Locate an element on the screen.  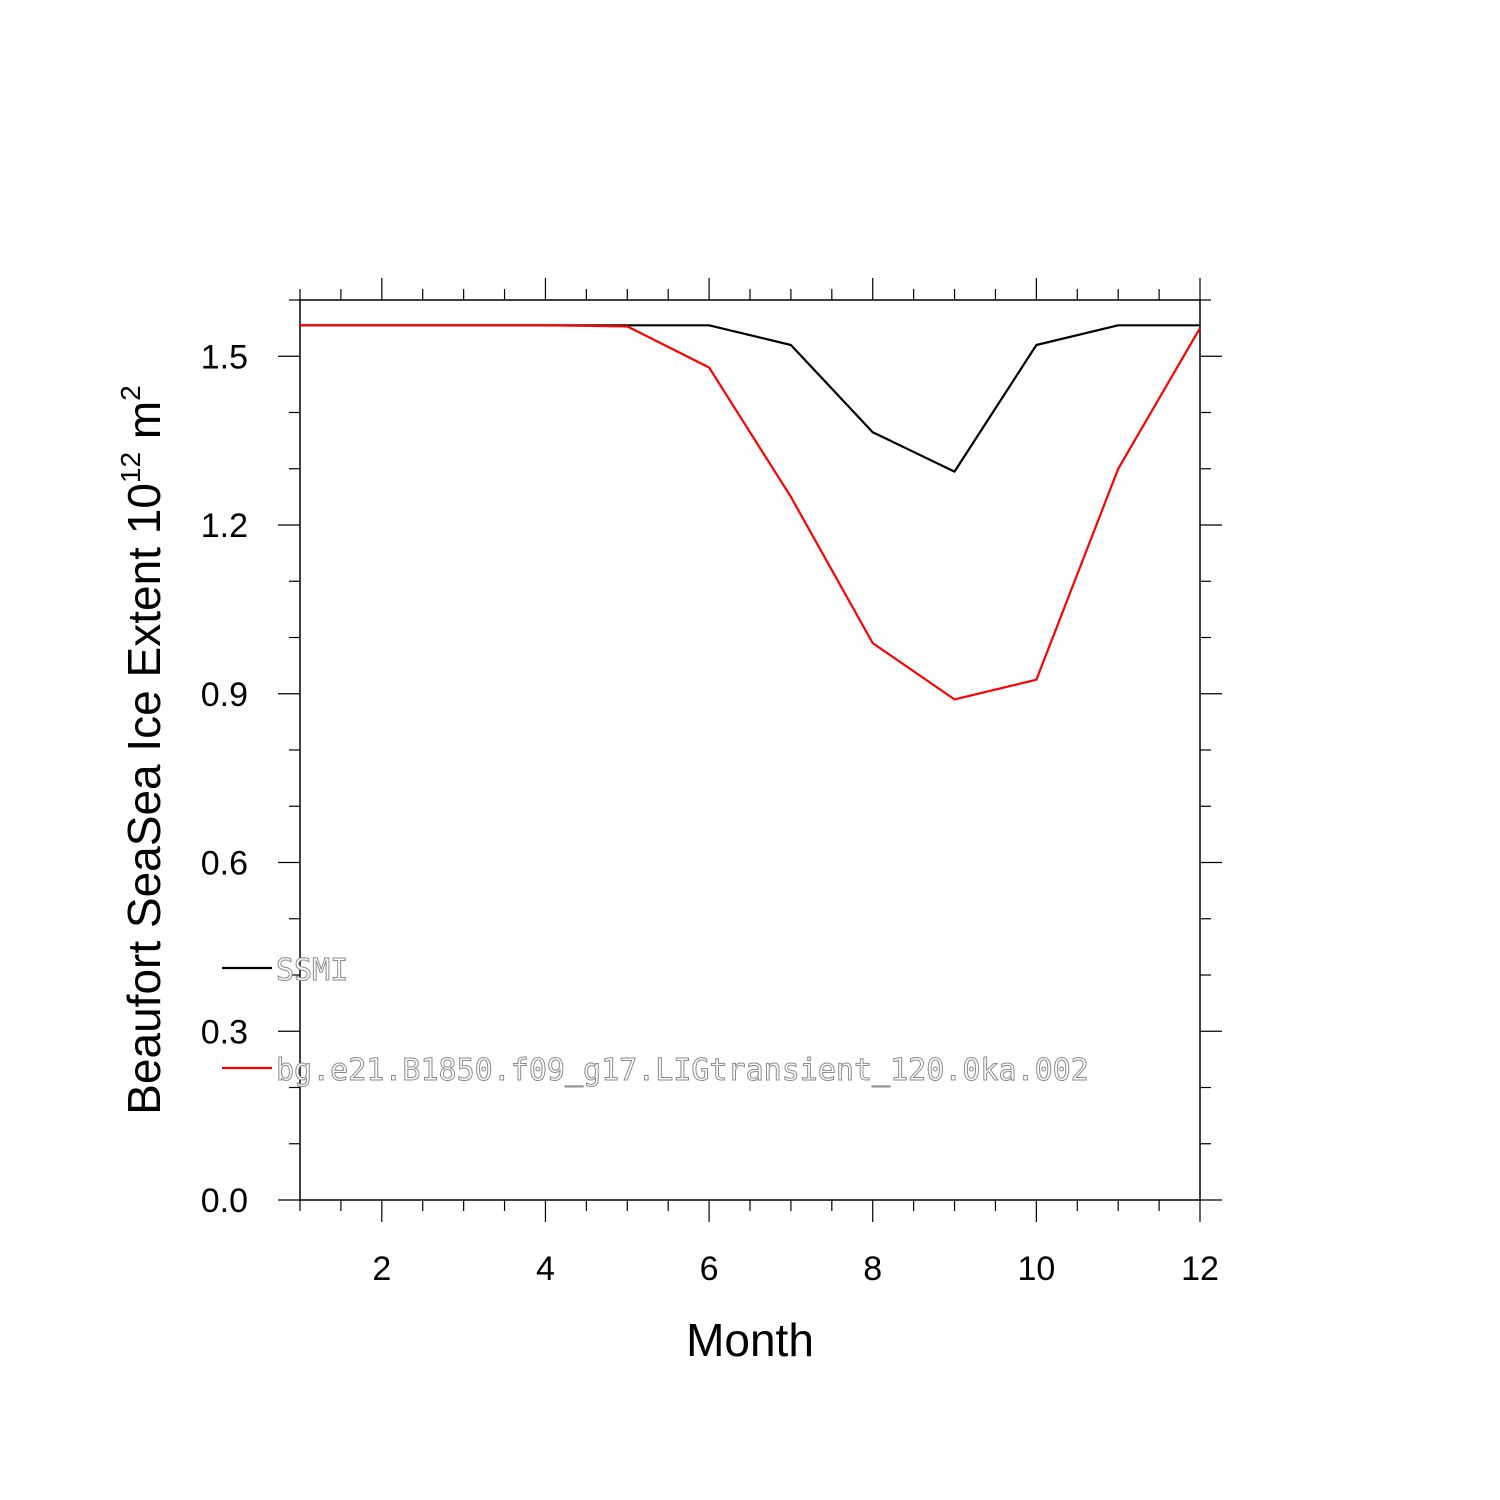
y-axis-title-unit: m is located at coordinates (144, 426).